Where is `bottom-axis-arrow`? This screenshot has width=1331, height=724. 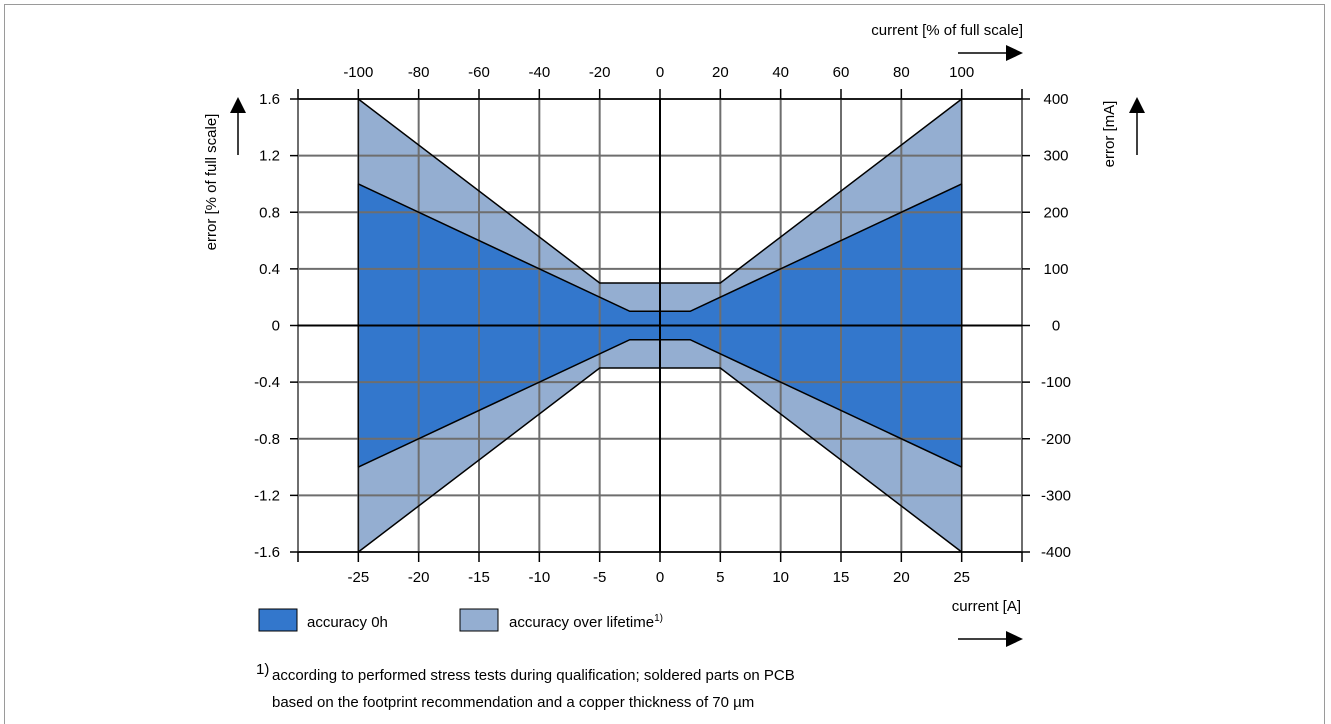 bottom-axis-arrow is located at coordinates (990, 639).